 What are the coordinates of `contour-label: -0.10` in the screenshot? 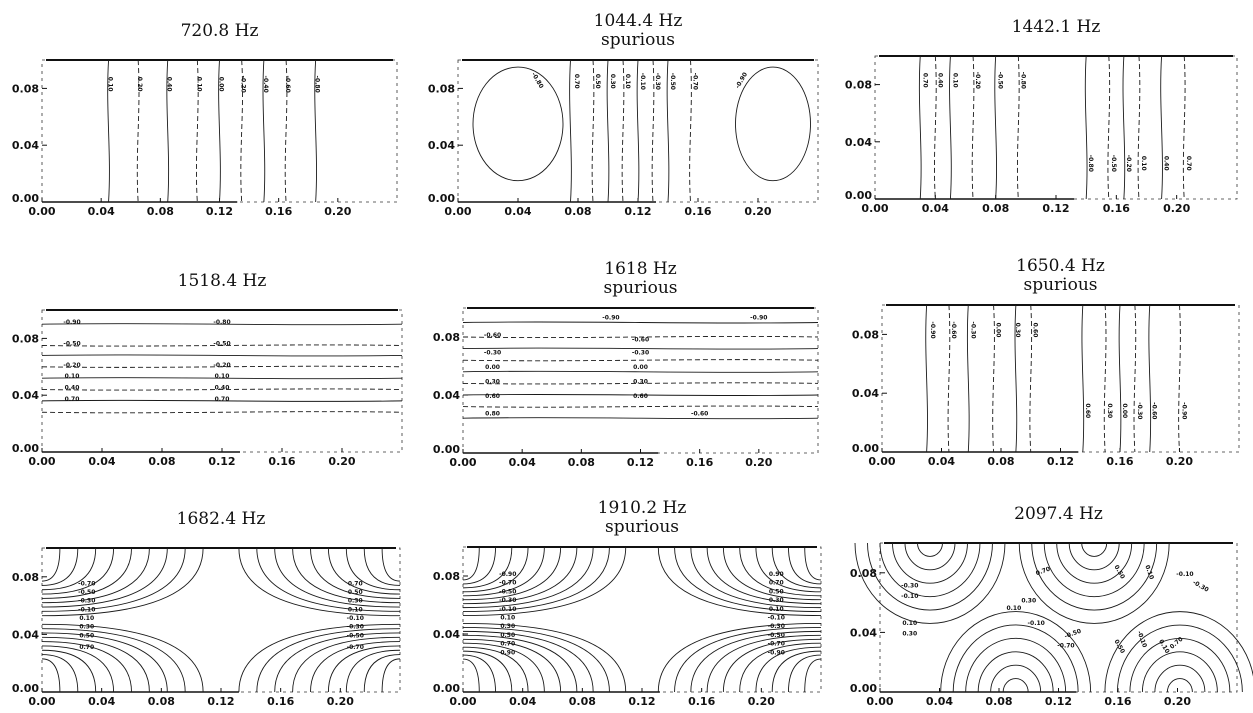 It's located at (507, 609).